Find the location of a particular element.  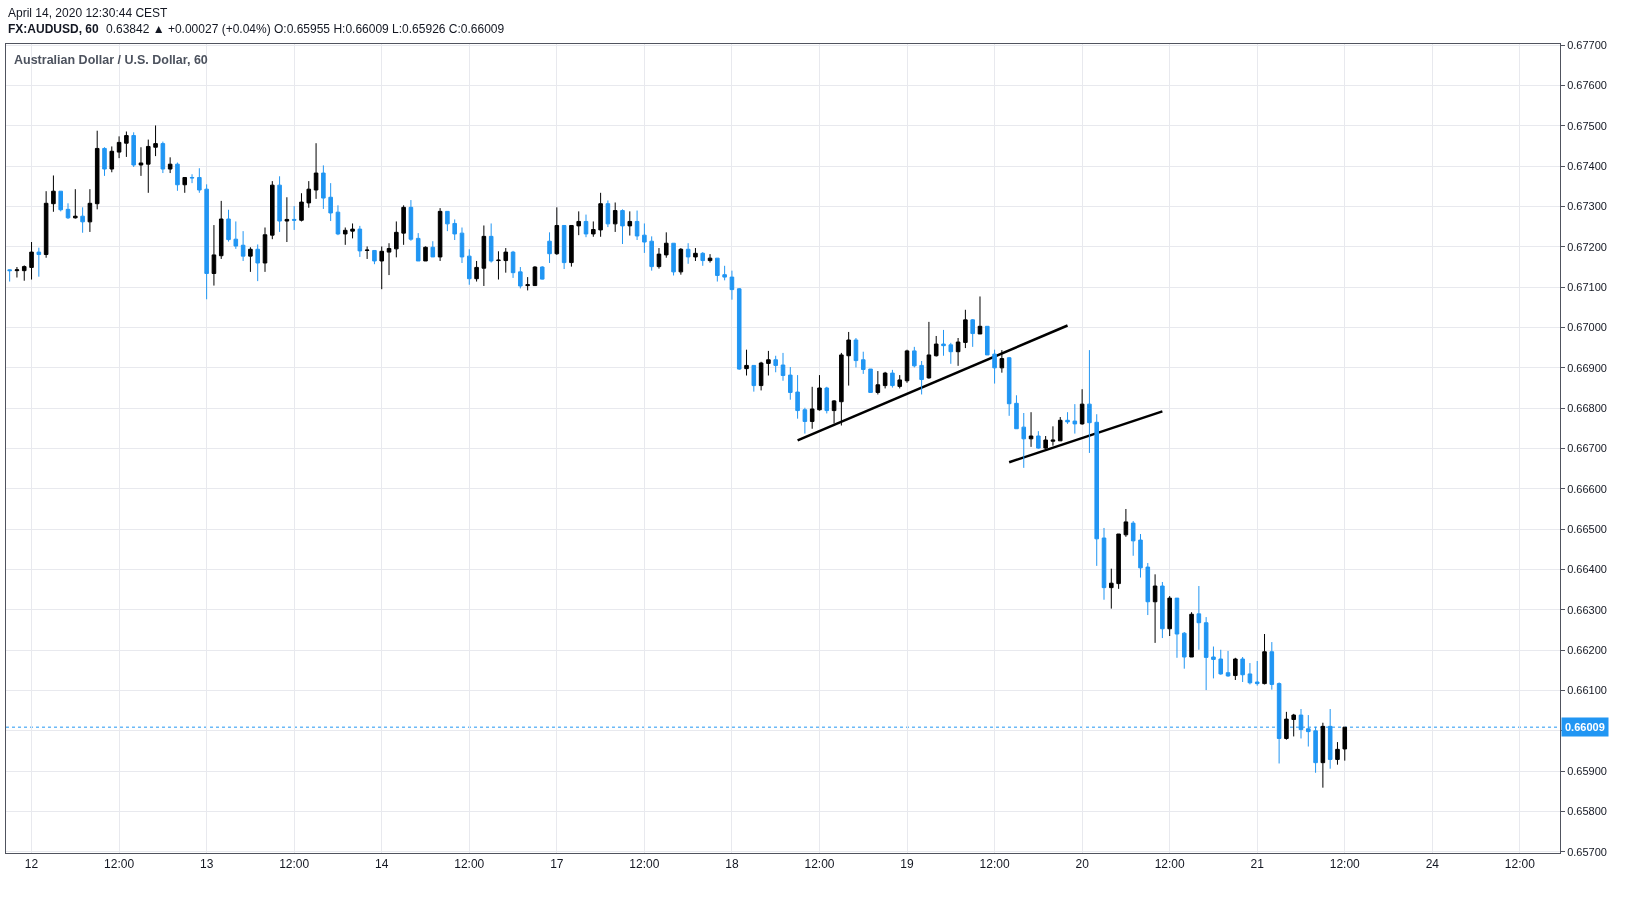

y-tick-label: 0.66800 is located at coordinates (1587, 408).